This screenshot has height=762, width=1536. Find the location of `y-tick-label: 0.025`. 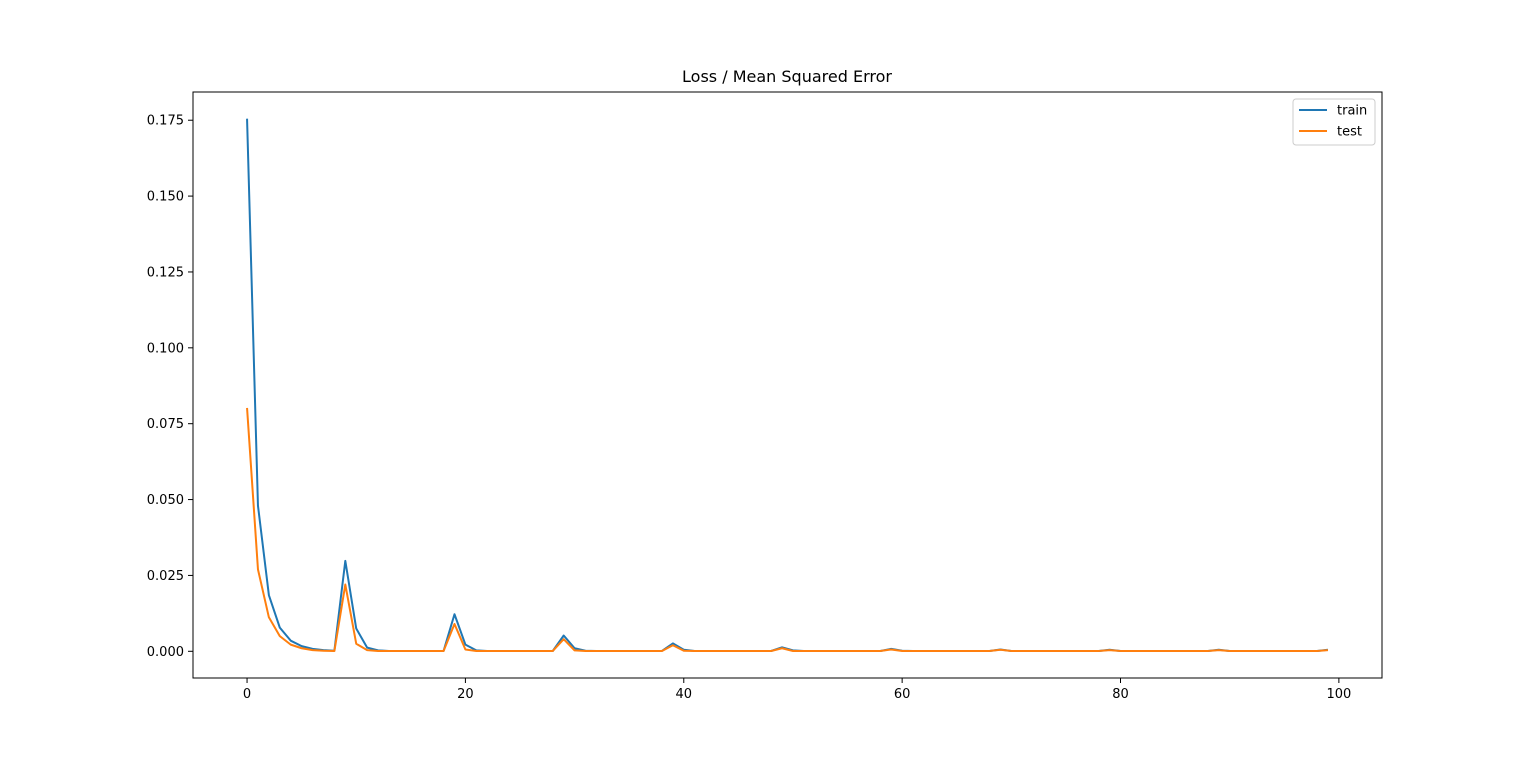

y-tick-label: 0.025 is located at coordinates (165, 576).